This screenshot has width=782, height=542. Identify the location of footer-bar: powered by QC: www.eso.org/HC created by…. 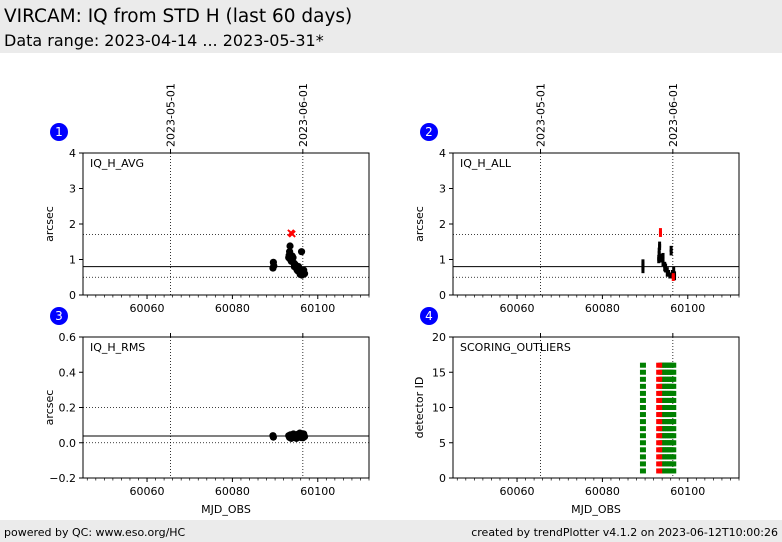
(391, 531).